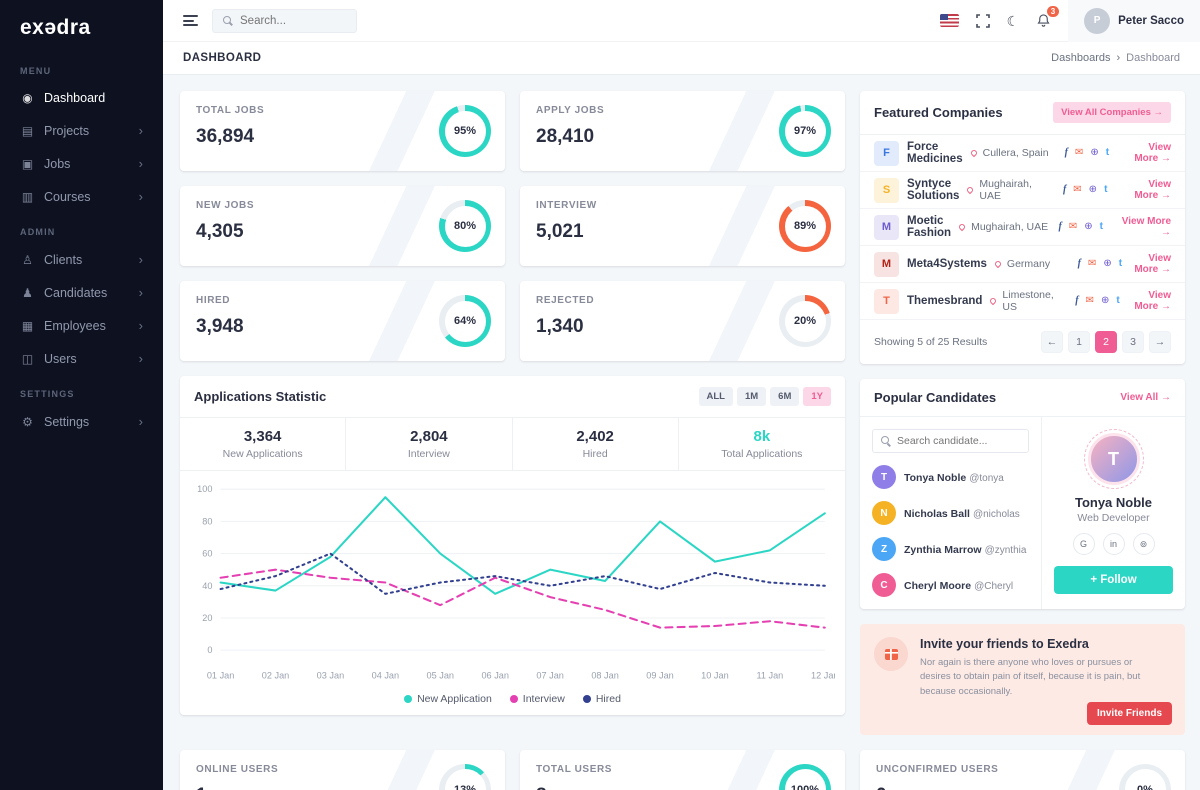  Describe the element at coordinates (785, 396) in the screenshot. I see `filter-6m-button: 6M` at that location.